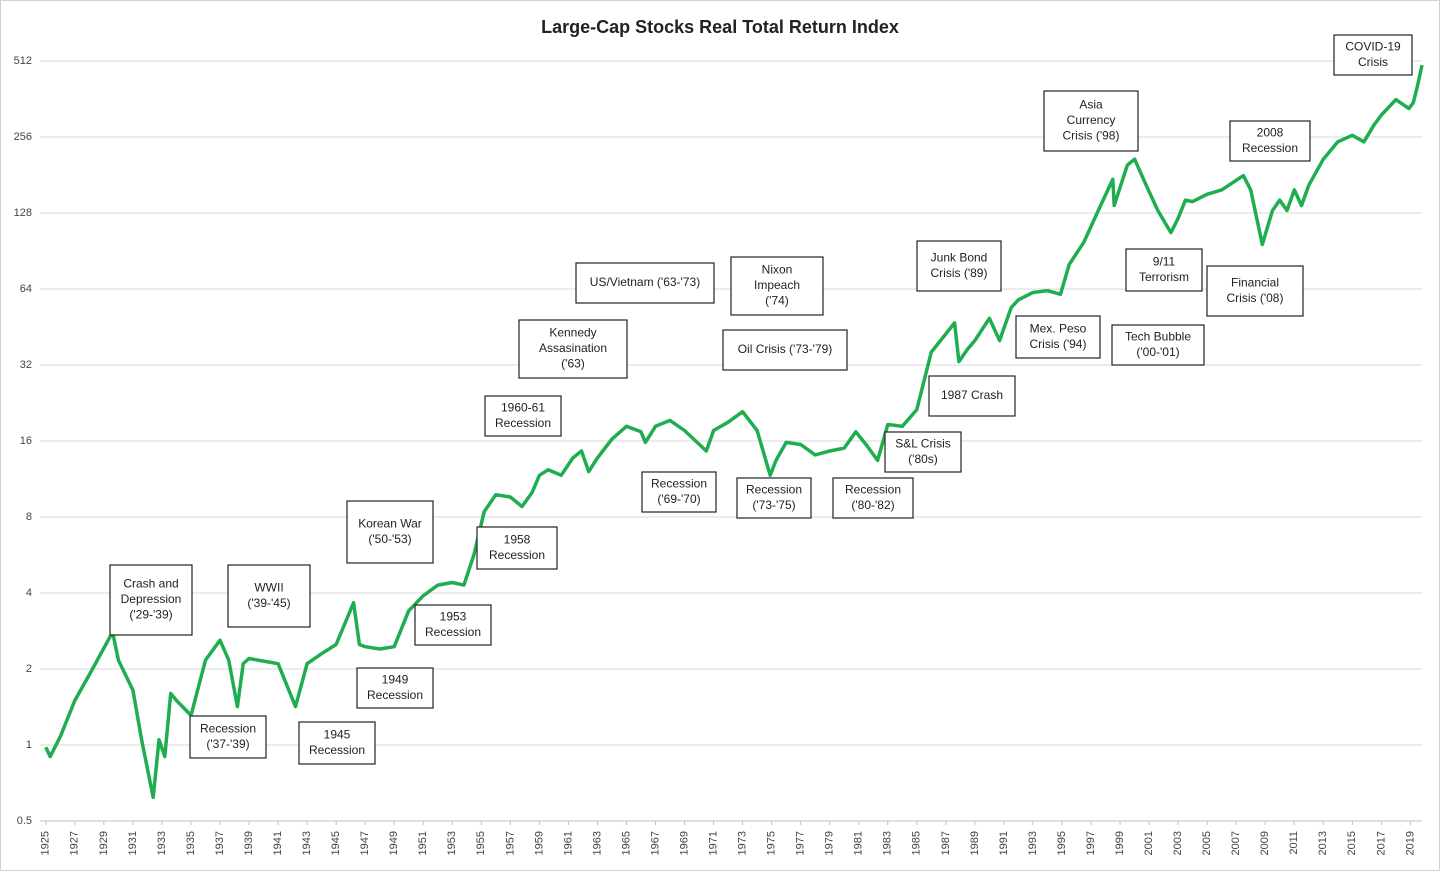 Image resolution: width=1440 pixels, height=871 pixels. Describe the element at coordinates (720, 27) in the screenshot. I see `chart-title: Large-Cap Stocks Real Total Return Index` at that location.